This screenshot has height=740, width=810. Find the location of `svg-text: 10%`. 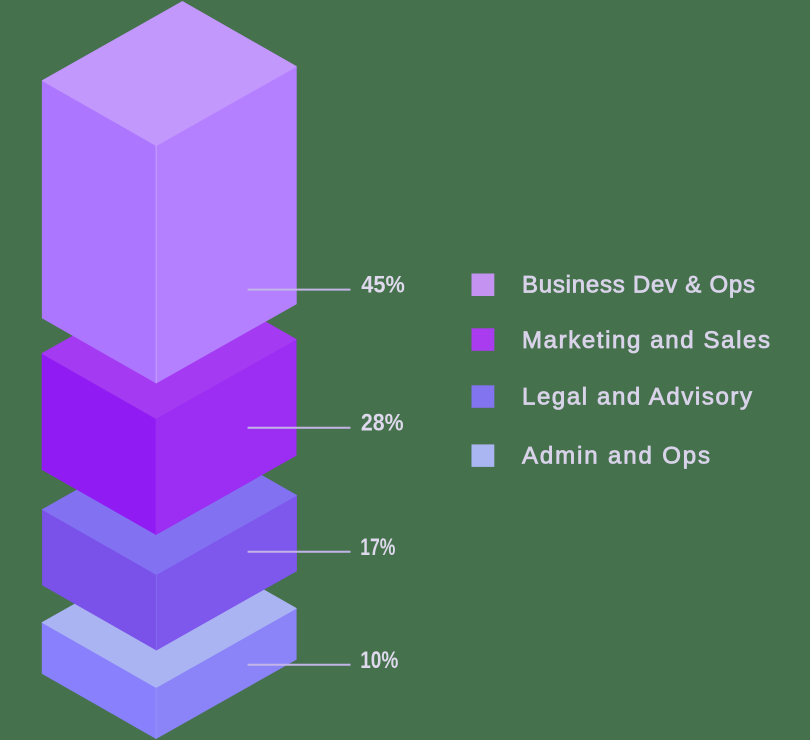

svg-text: 10% is located at coordinates (379, 660).